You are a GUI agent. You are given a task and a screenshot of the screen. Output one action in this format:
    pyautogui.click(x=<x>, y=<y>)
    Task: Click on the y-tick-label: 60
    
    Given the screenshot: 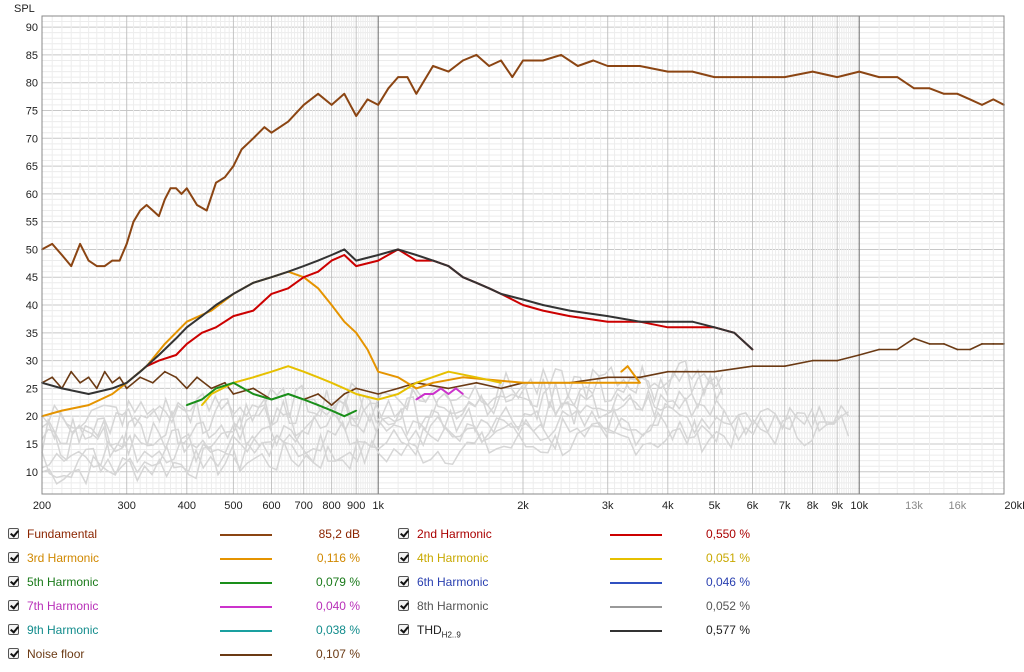 What is the action you would take?
    pyautogui.click(x=32, y=195)
    